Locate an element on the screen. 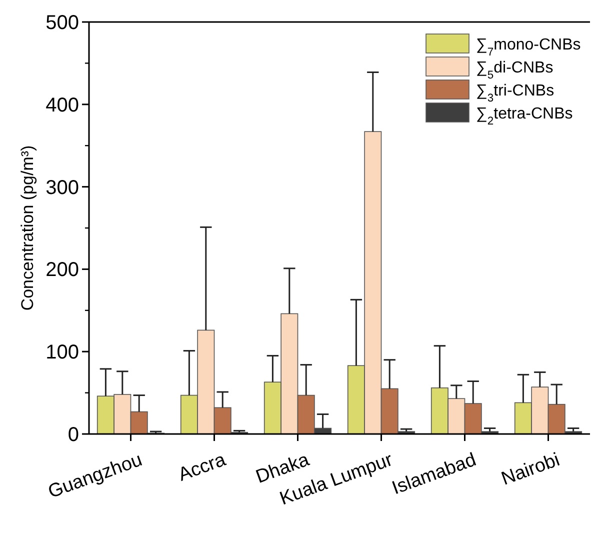  y-tick-label: 100 is located at coordinates (62, 353).